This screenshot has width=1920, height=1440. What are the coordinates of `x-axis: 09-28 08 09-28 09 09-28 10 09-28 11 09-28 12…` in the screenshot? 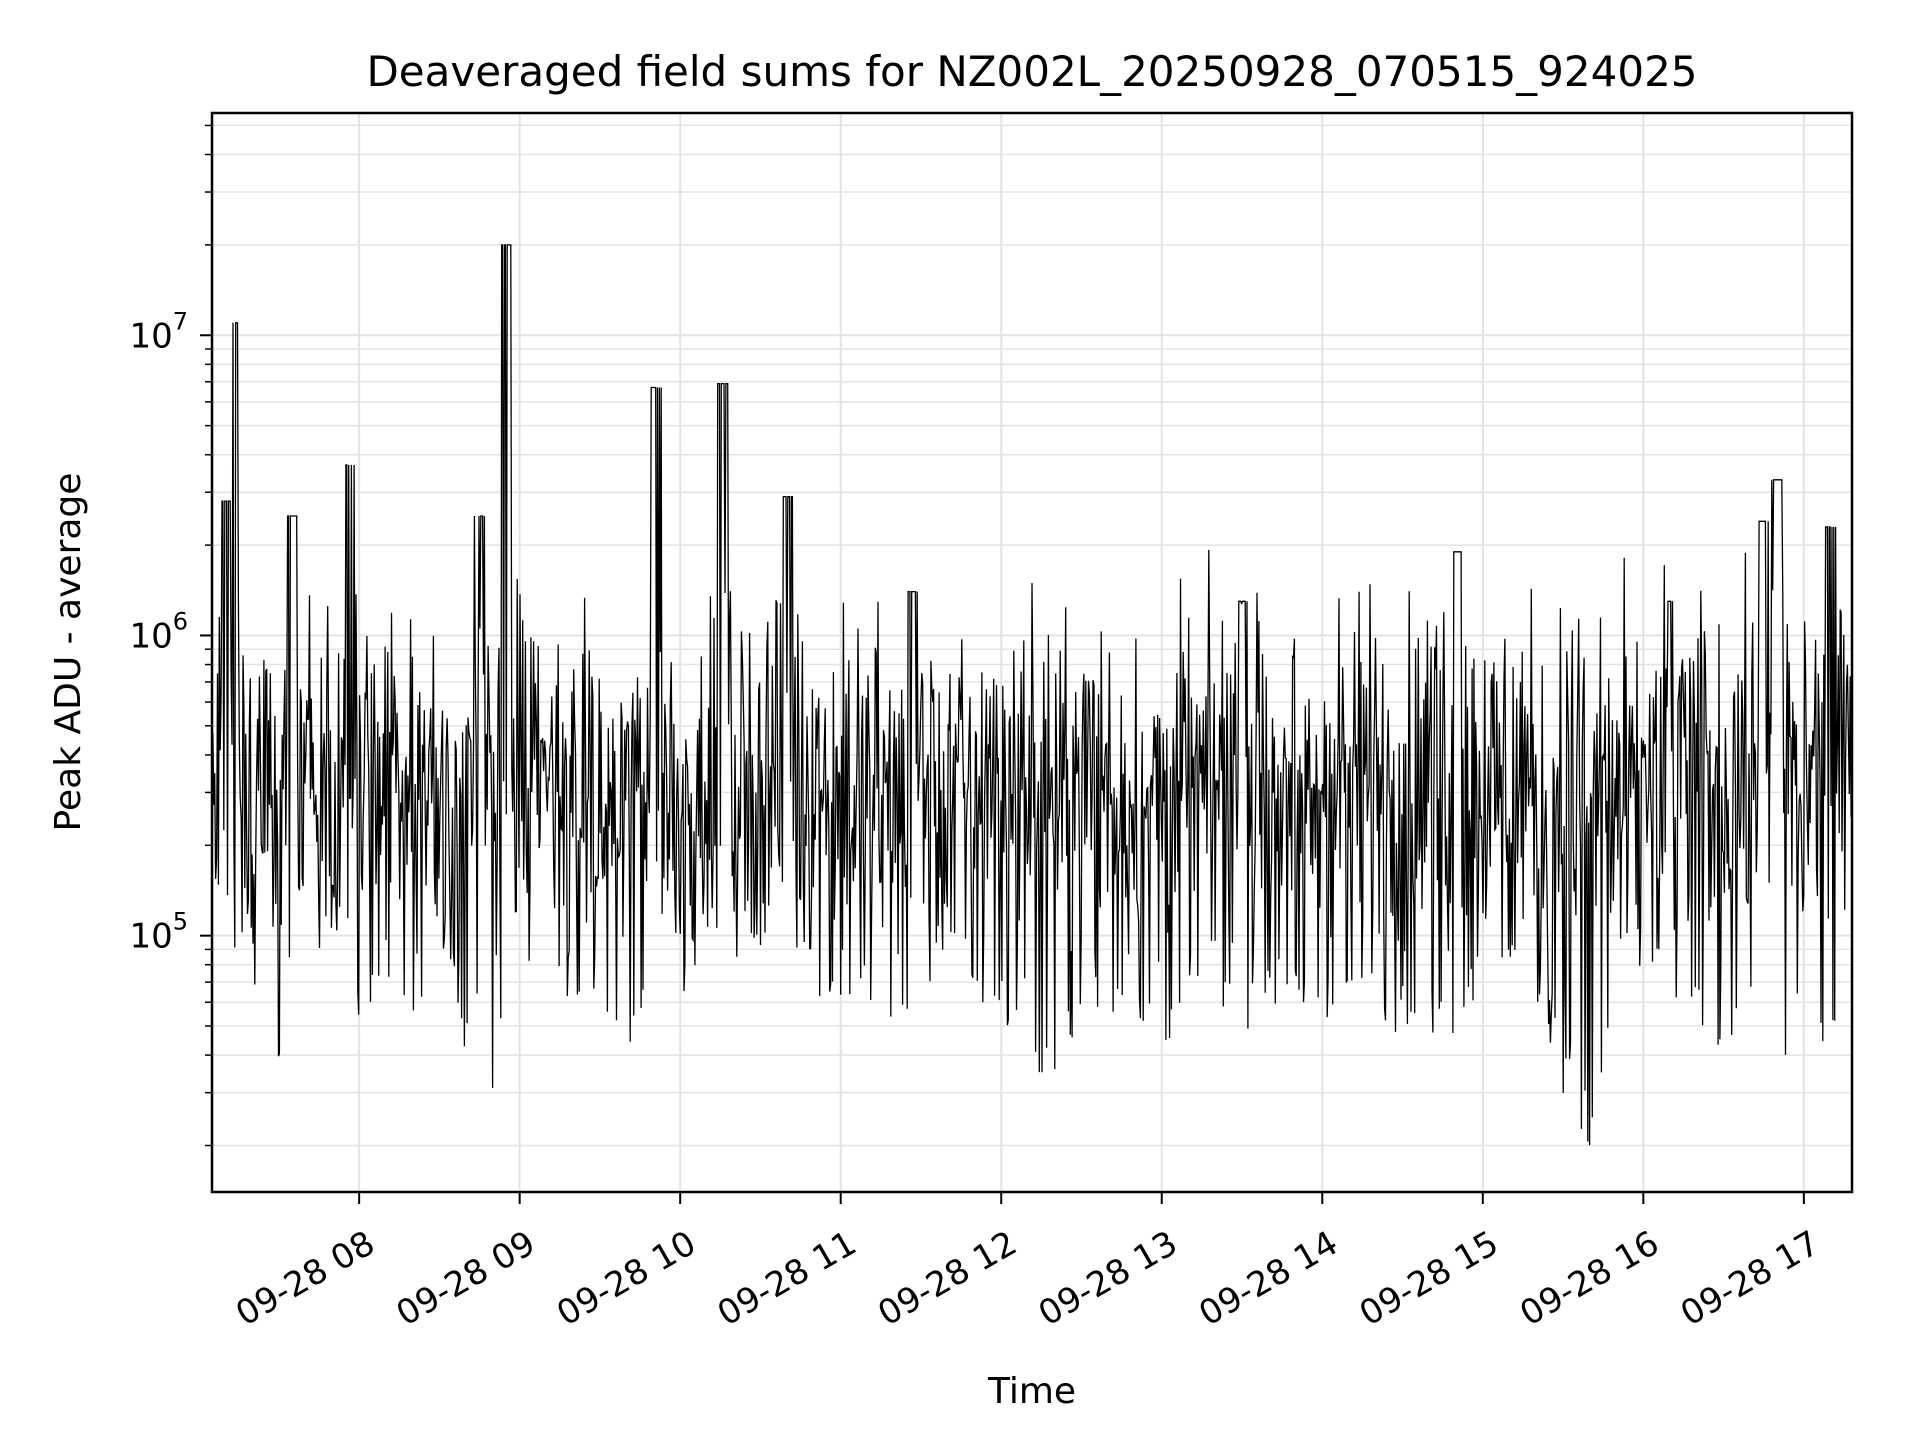 It's located at (1027, 1263).